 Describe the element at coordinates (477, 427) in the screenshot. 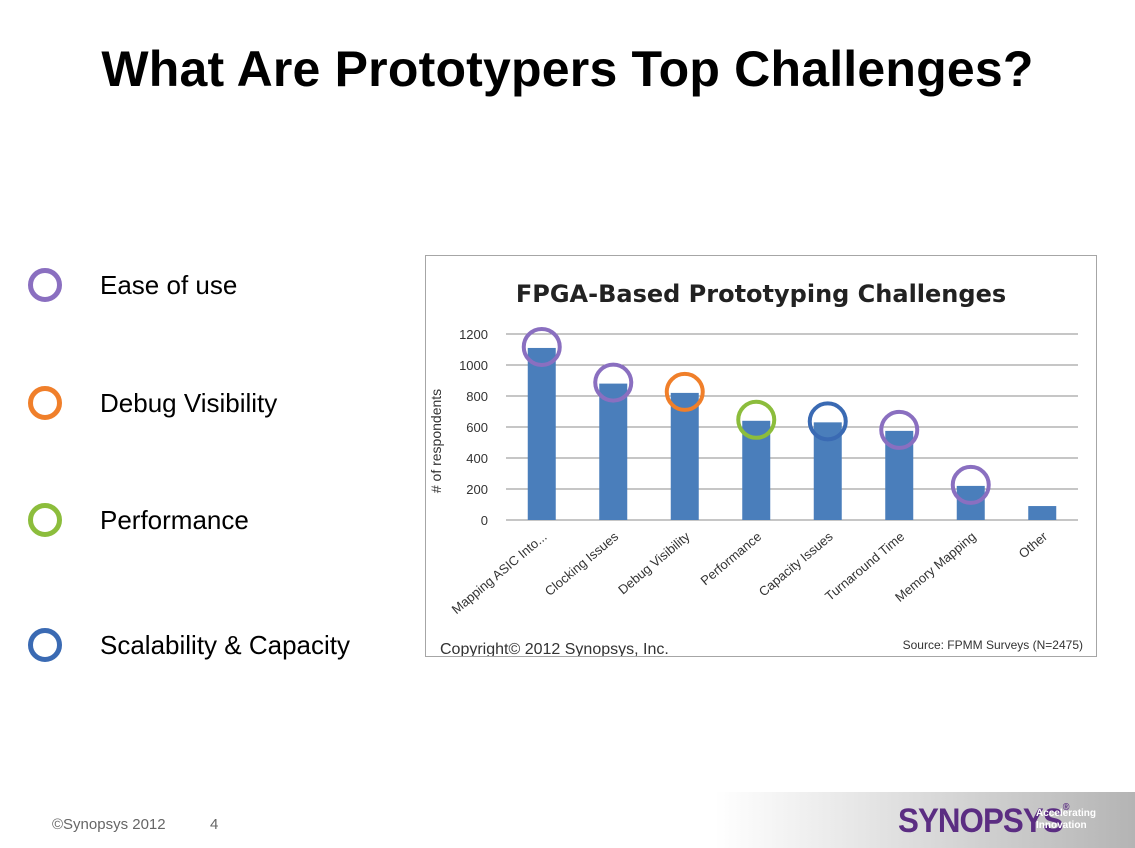

I see `y-tick-label: 600` at that location.